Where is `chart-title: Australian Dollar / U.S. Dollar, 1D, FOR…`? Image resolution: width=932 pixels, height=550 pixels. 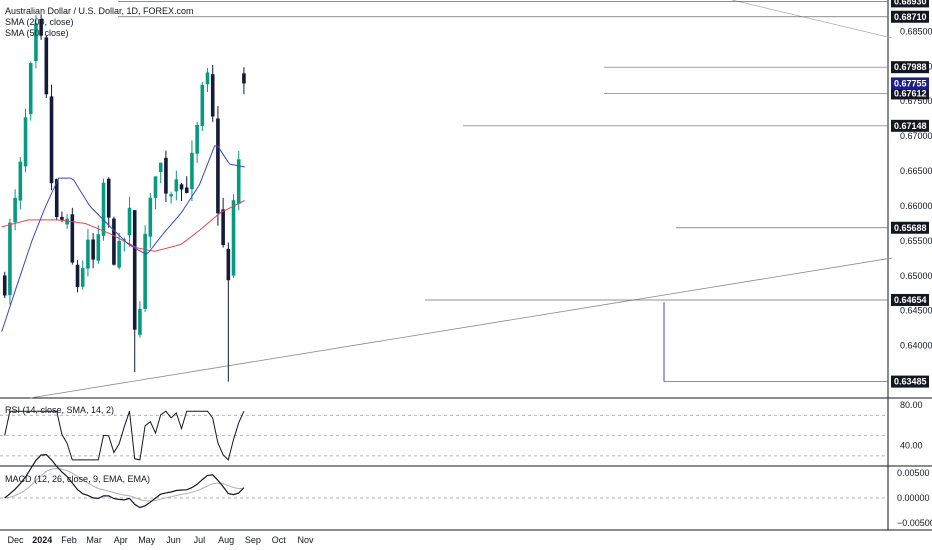 chart-title: Australian Dollar / U.S. Dollar, 1D, FOR… is located at coordinates (99, 11).